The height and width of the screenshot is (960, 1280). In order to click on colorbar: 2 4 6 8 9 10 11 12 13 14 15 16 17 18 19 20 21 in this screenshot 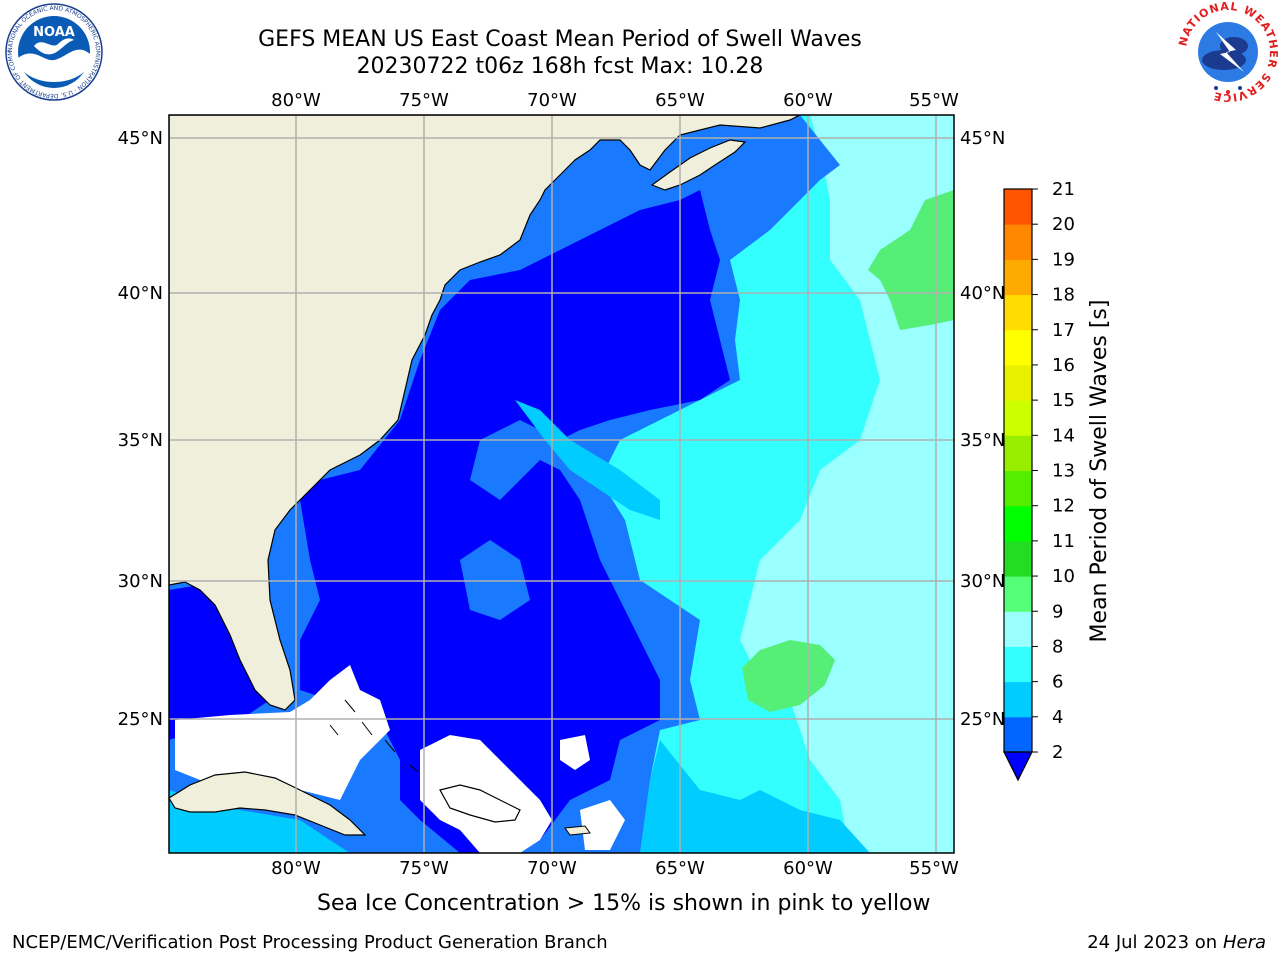, I will do `click(1039, 480)`.